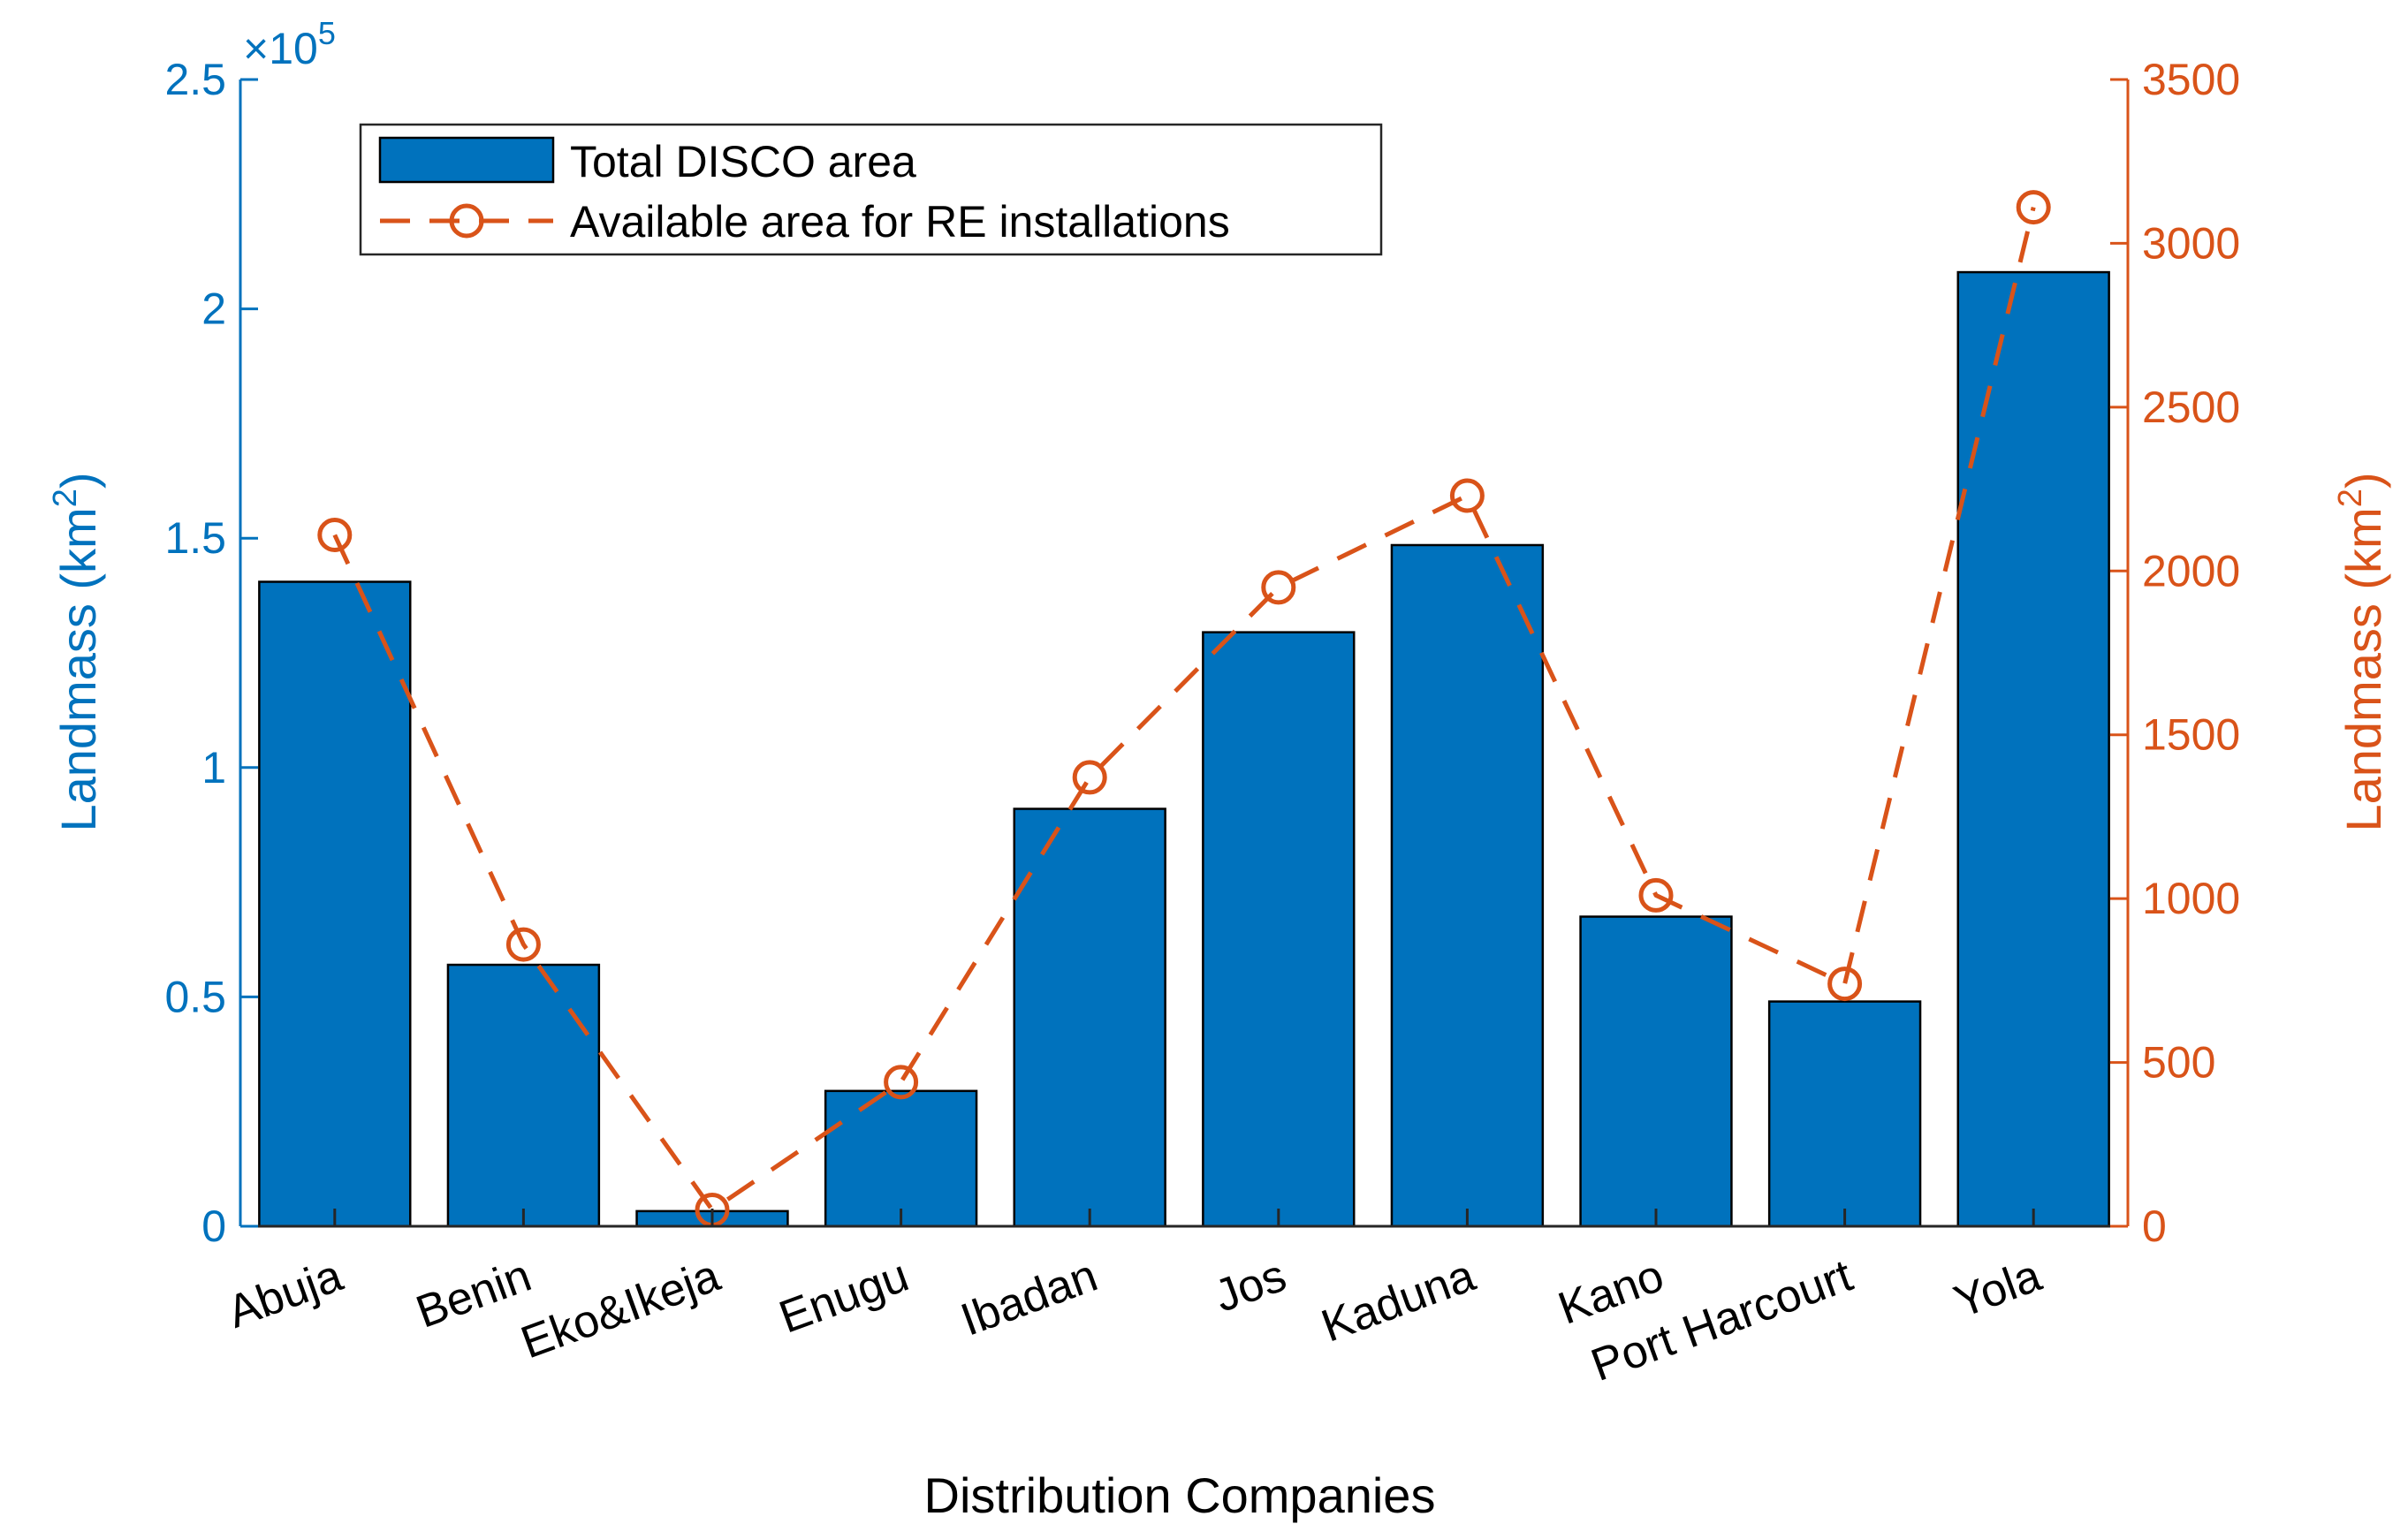 Image resolution: width=2408 pixels, height=1539 pixels. I want to click on legend-label-bars: Total DISCO area, so click(743, 161).